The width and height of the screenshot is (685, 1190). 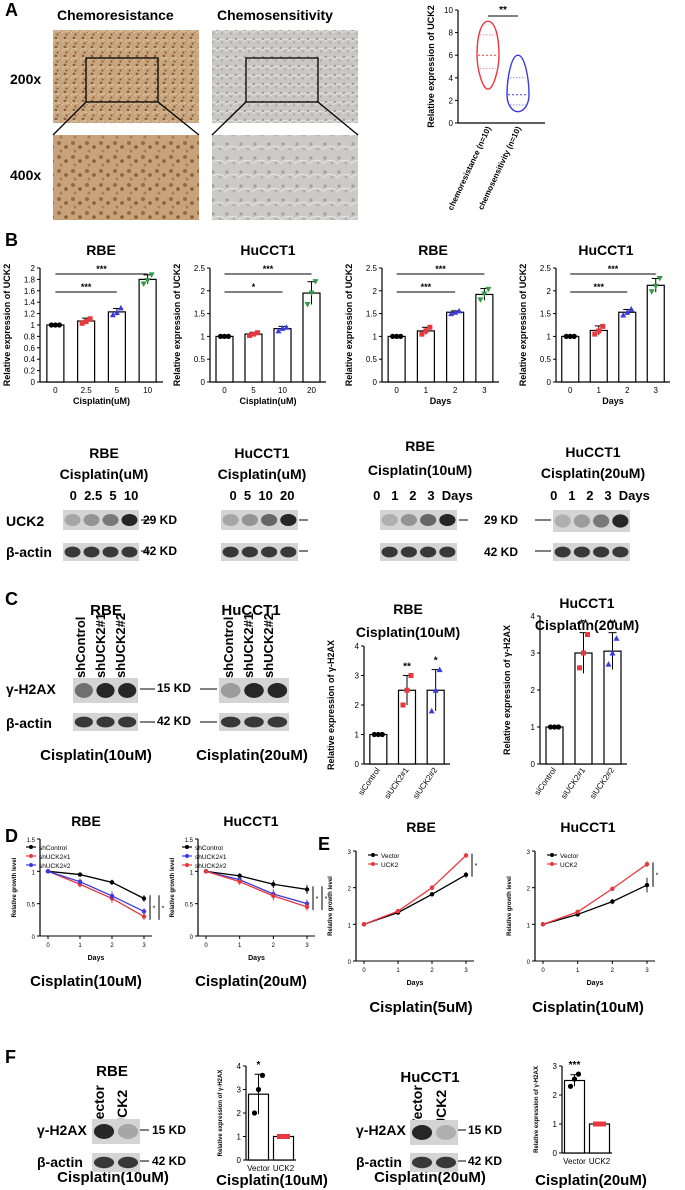 What do you see at coordinates (466, 971) in the screenshot?
I see `chart-e1-xtick-label-3: 3` at bounding box center [466, 971].